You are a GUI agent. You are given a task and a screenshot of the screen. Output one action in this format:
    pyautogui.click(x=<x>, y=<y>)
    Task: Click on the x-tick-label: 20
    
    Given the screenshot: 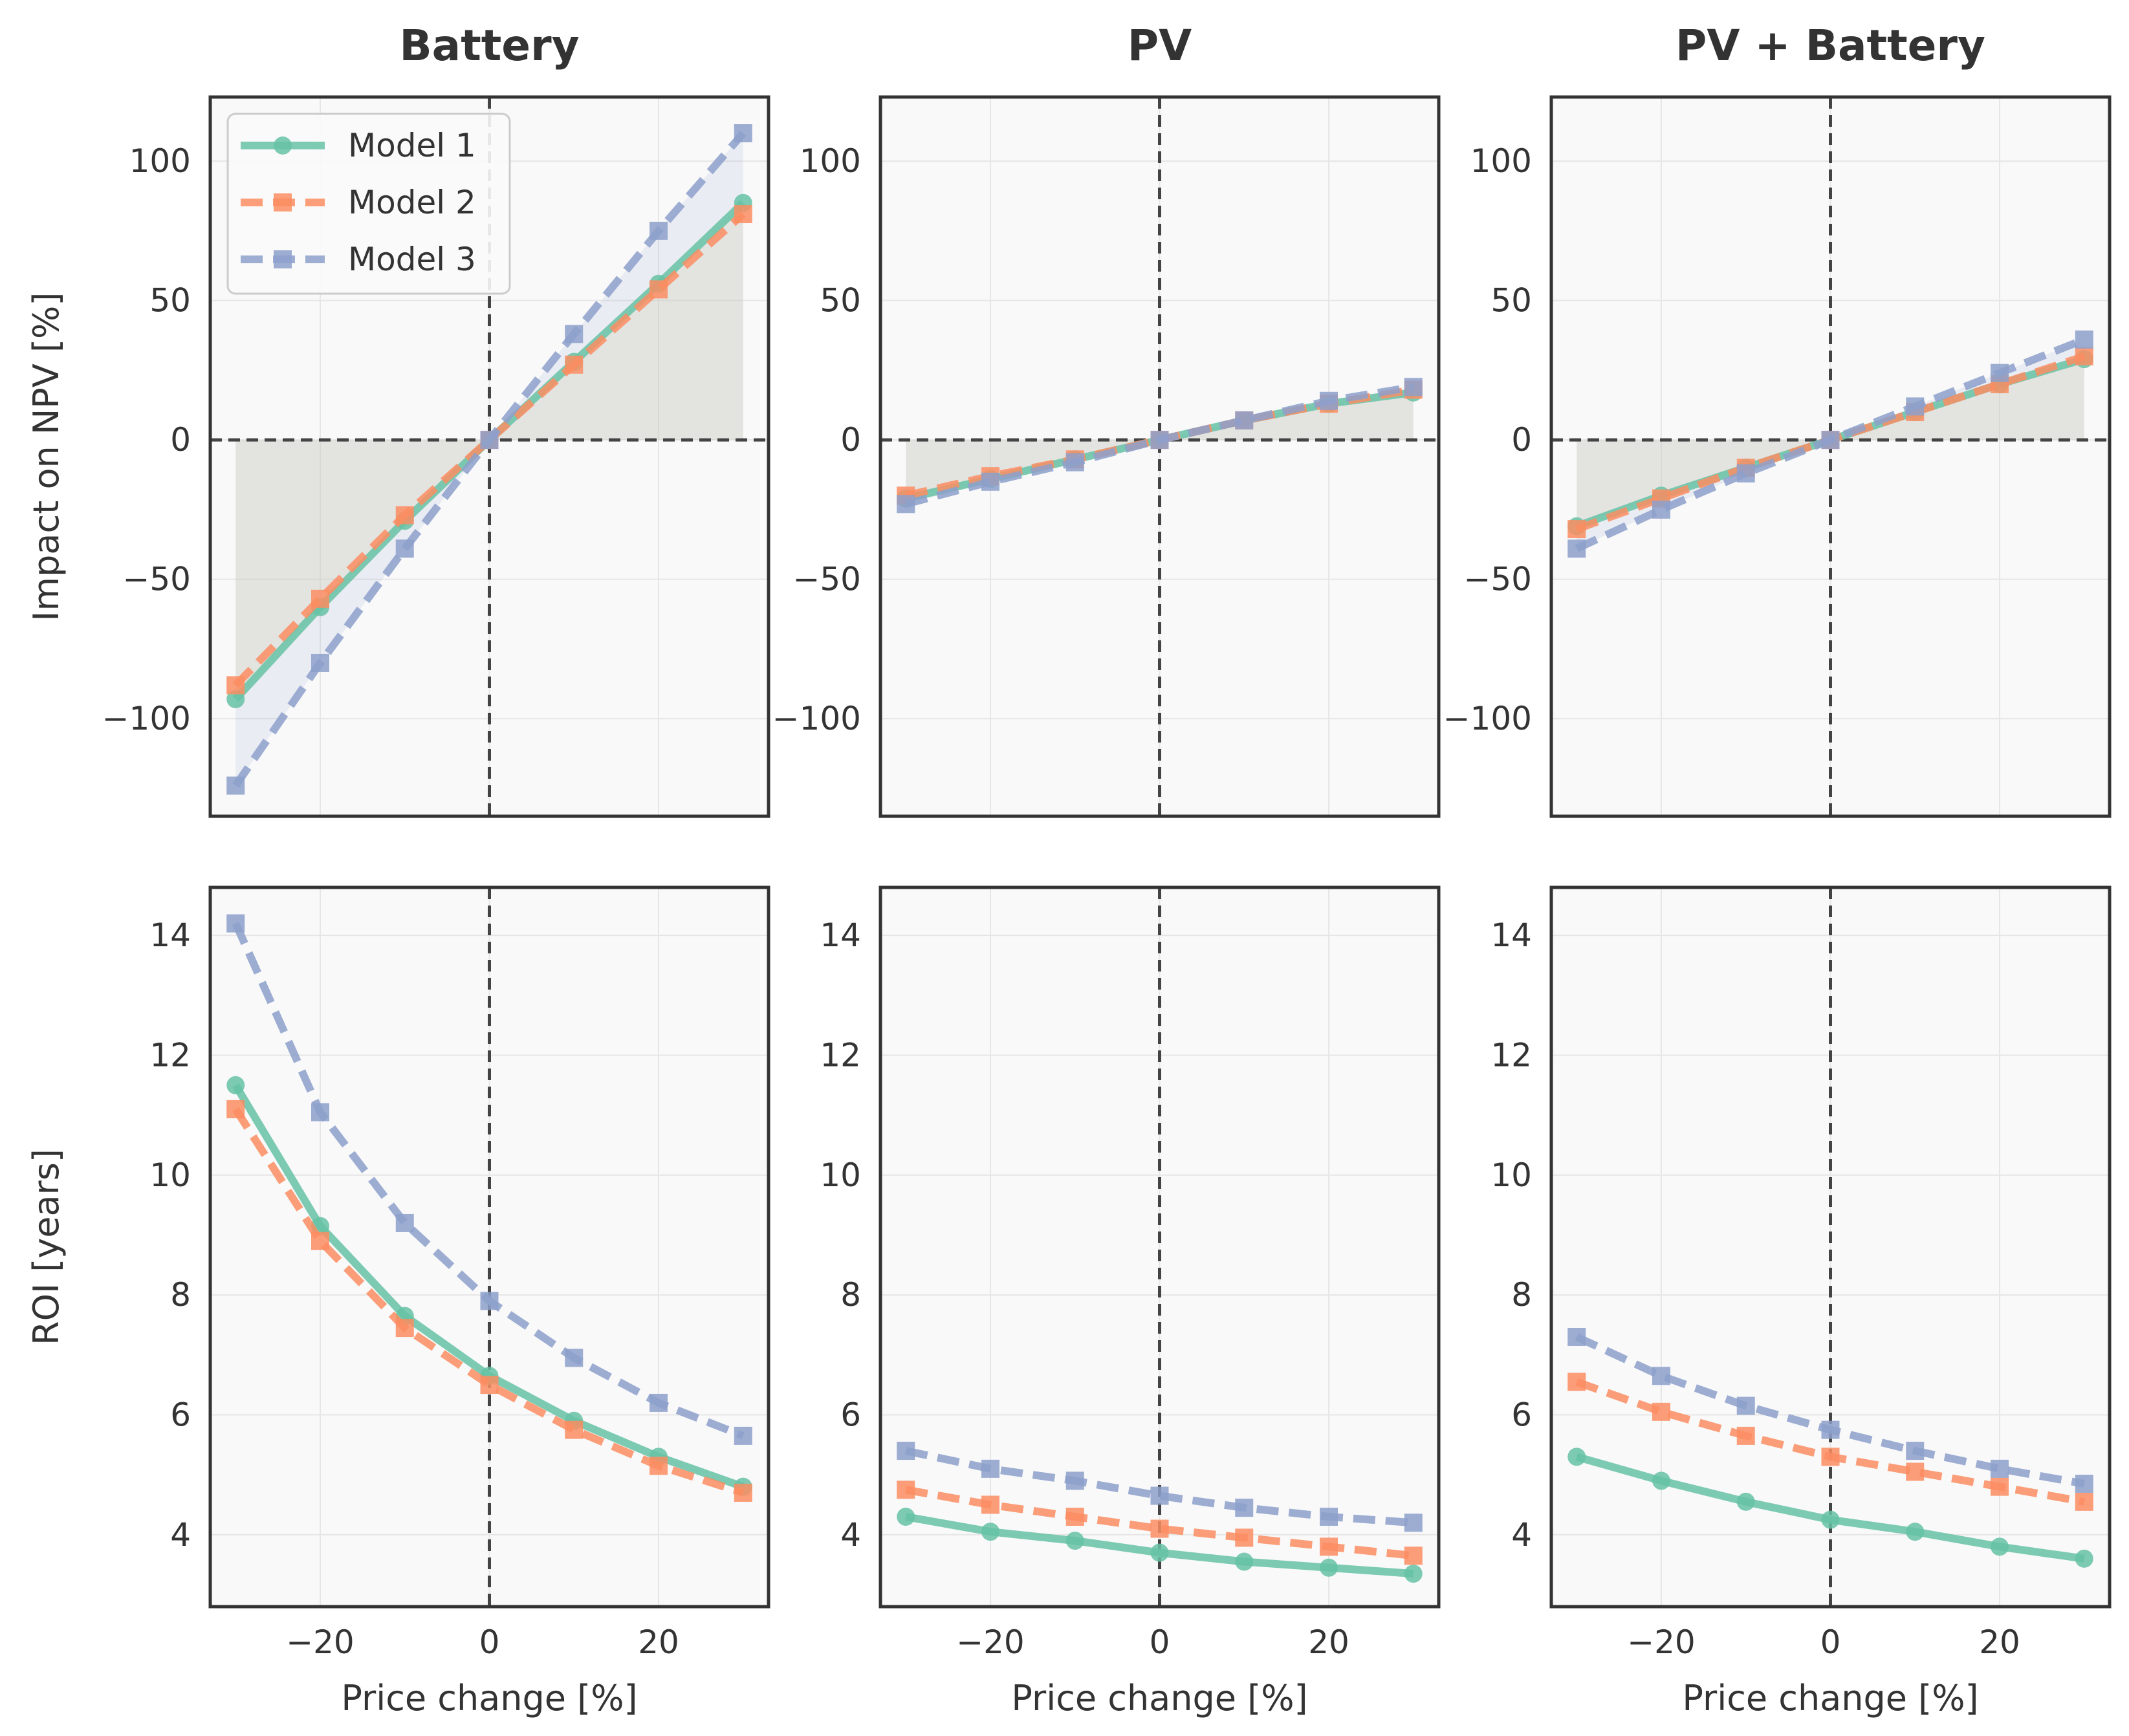 What is the action you would take?
    pyautogui.click(x=658, y=1642)
    